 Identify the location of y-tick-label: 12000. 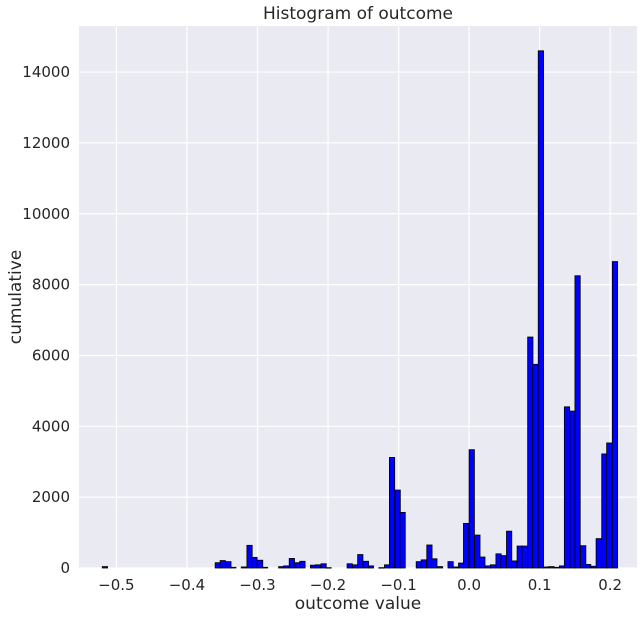
(46, 143).